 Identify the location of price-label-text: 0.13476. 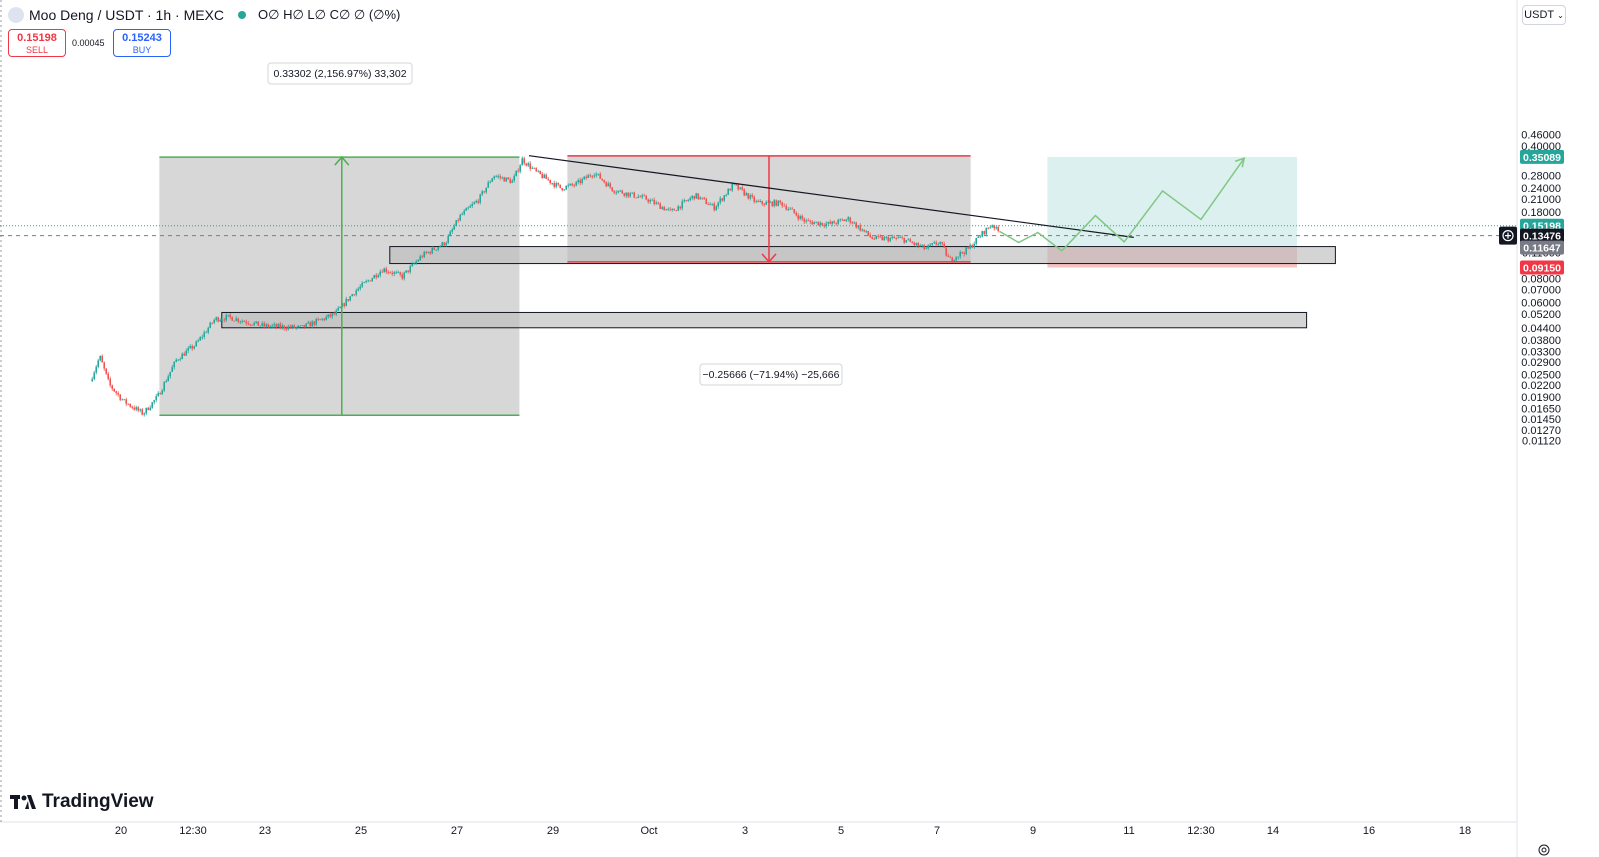
(1542, 237).